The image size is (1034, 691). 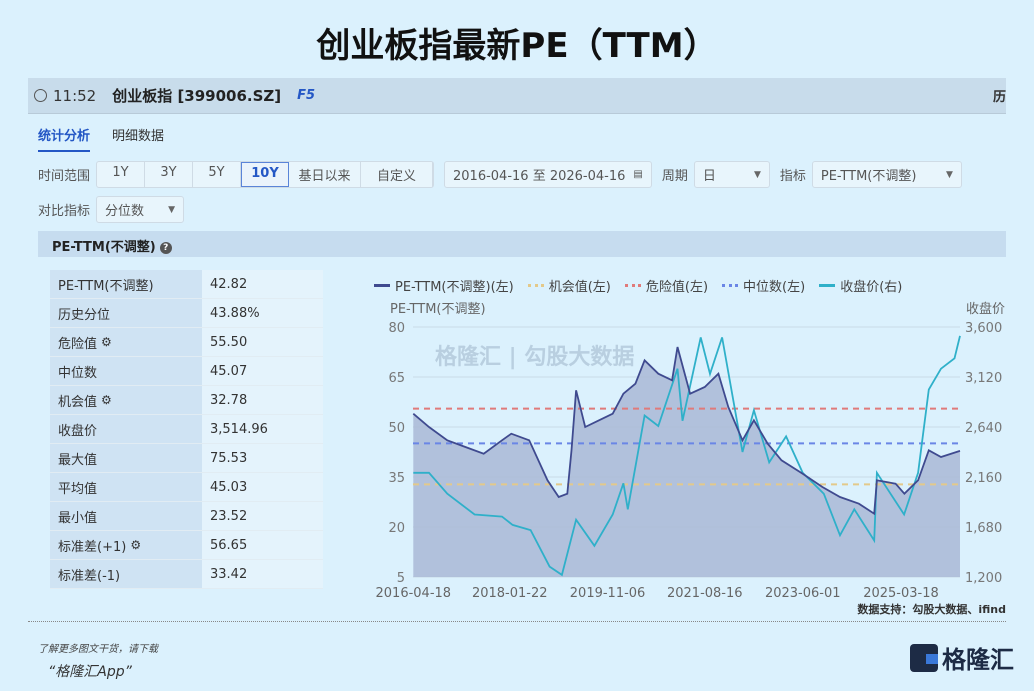 What do you see at coordinates (64, 211) in the screenshot?
I see `compare-label: 对比指标` at bounding box center [64, 211].